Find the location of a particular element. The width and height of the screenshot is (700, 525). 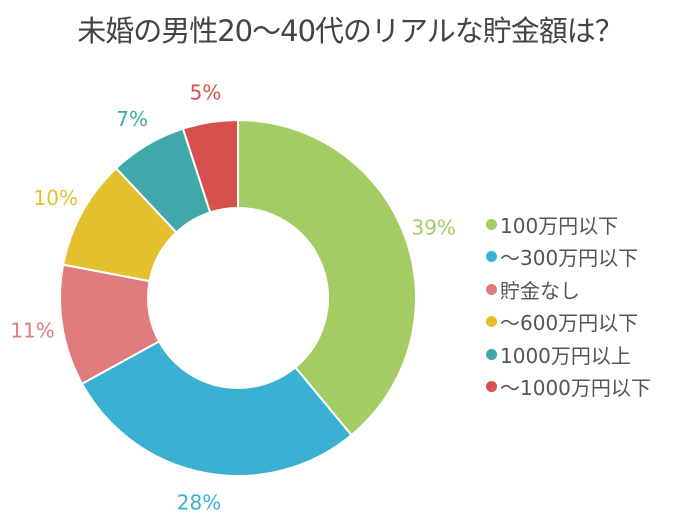

legend-label: 1000万円以上 is located at coordinates (565, 355).